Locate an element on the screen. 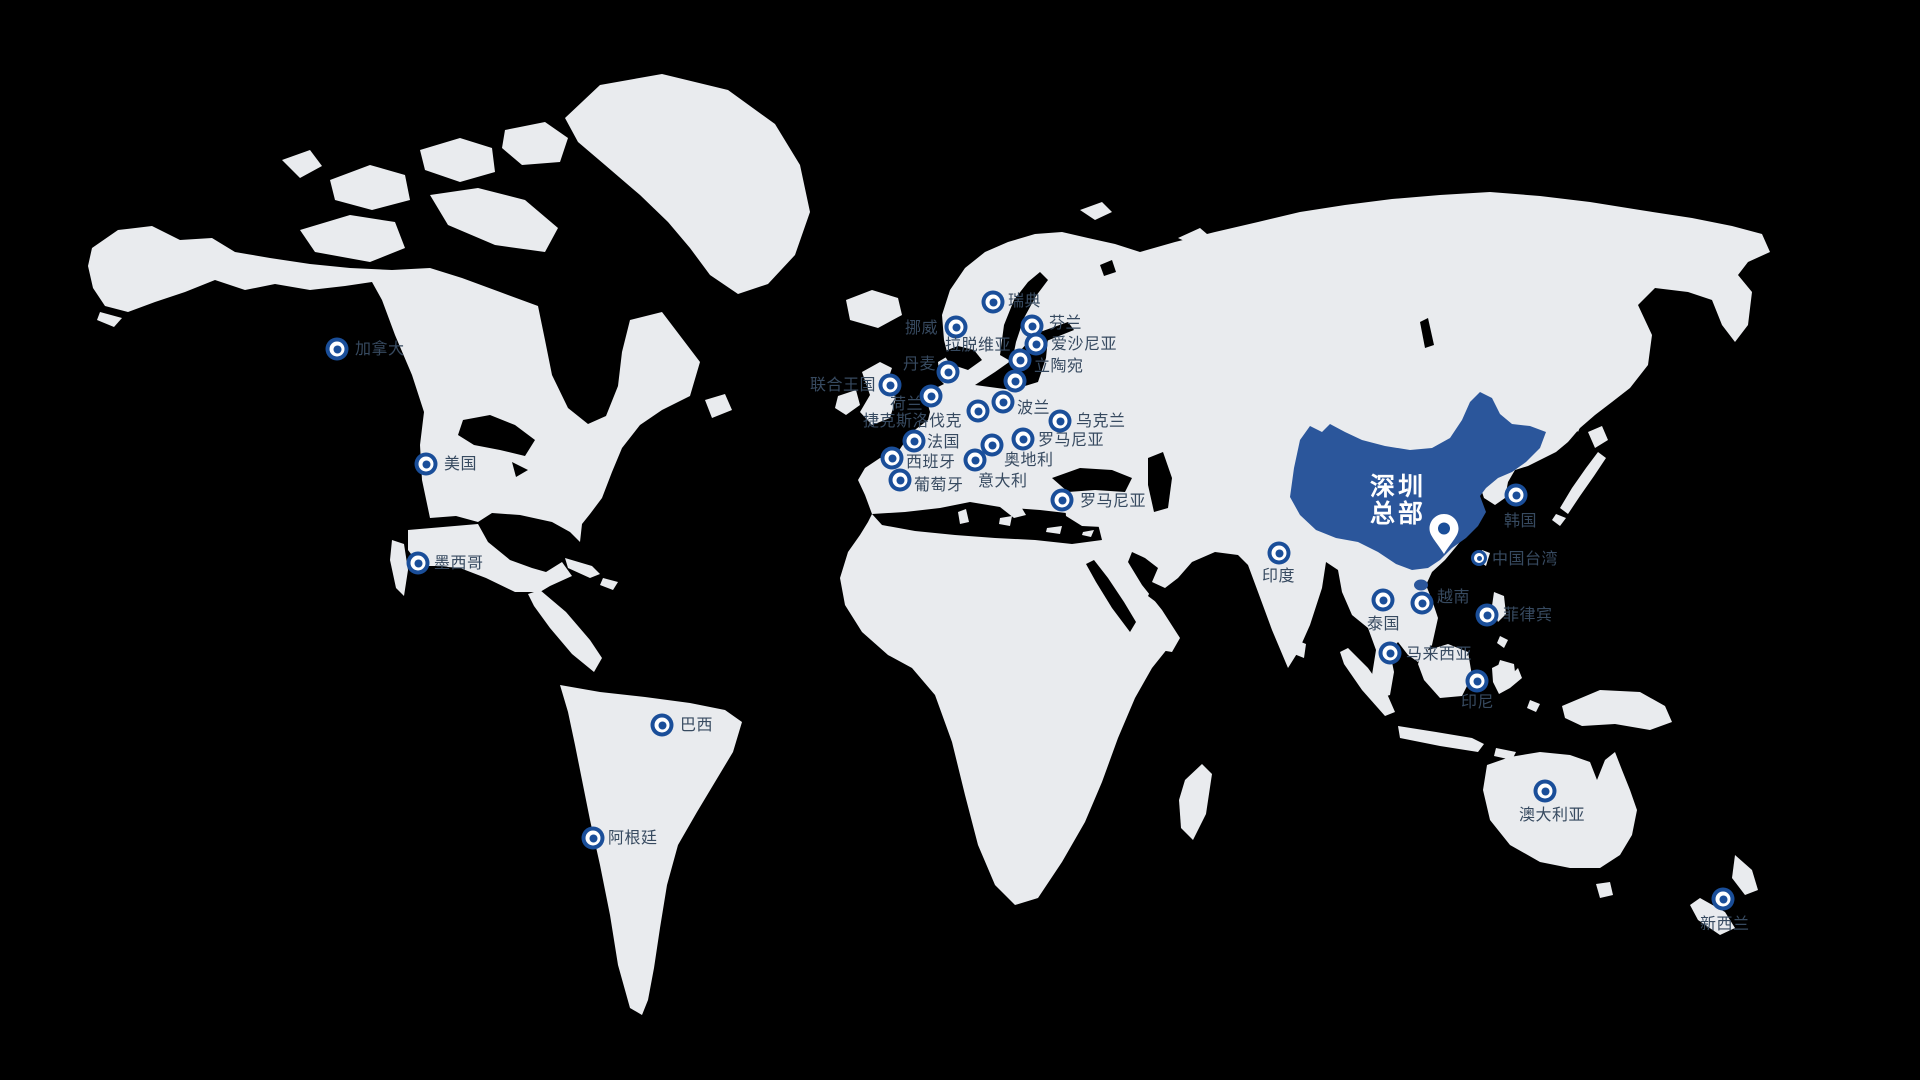  landmass-cuba is located at coordinates (582, 568).